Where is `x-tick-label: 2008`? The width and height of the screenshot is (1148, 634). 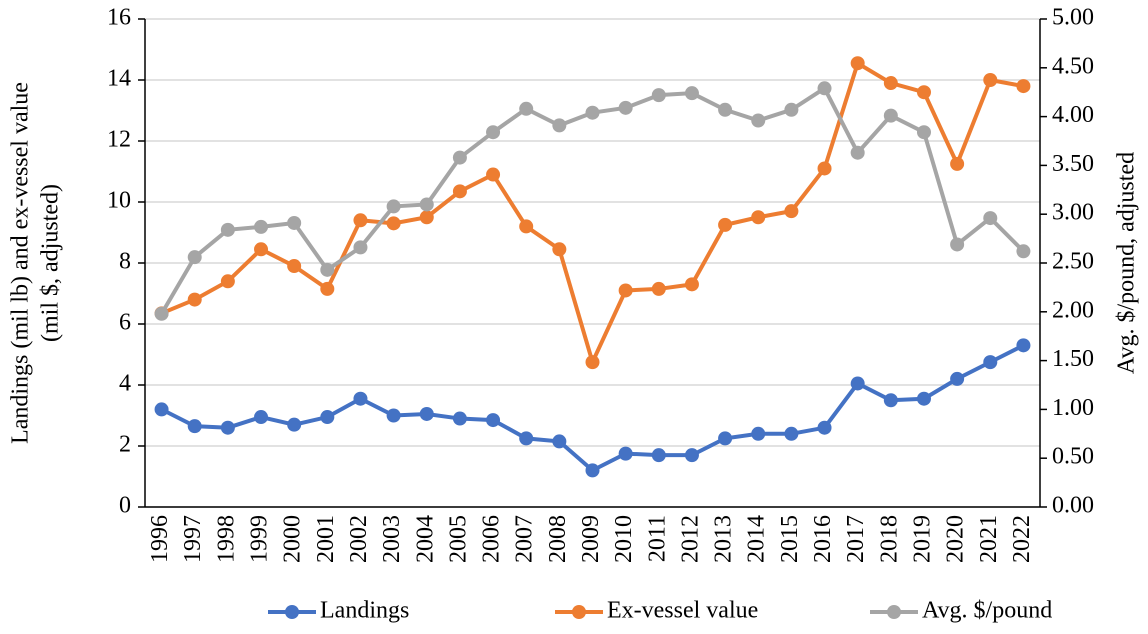
x-tick-label: 2008 is located at coordinates (558, 539).